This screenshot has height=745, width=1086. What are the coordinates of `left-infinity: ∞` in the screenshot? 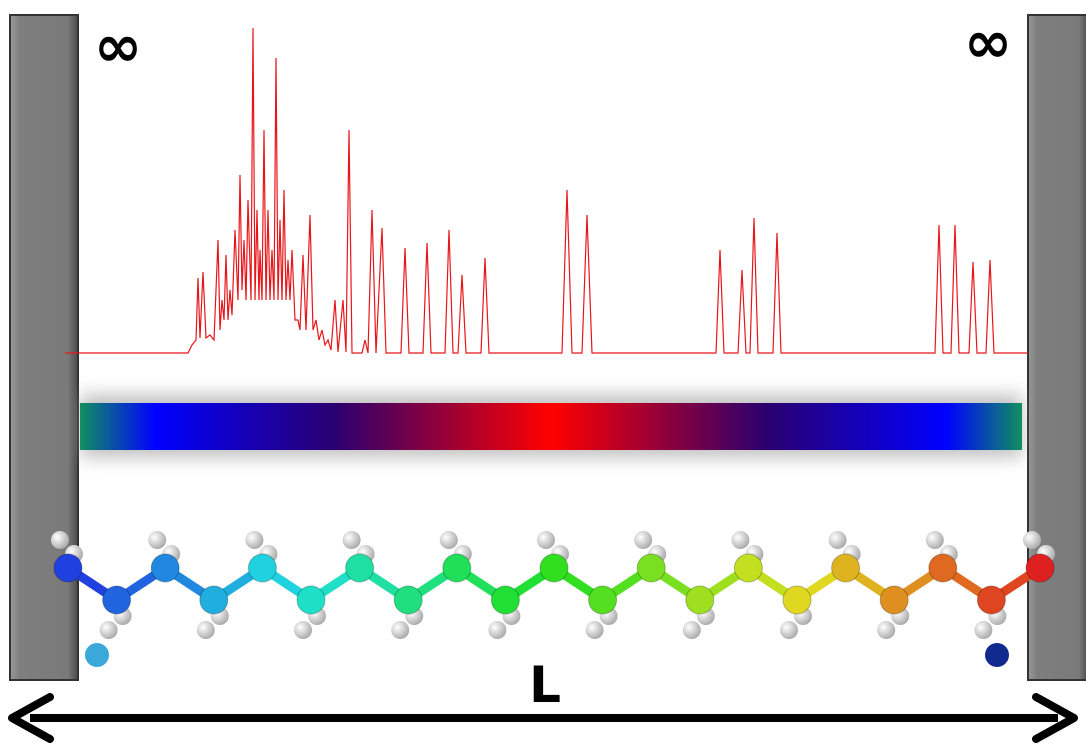 It's located at (118, 46).